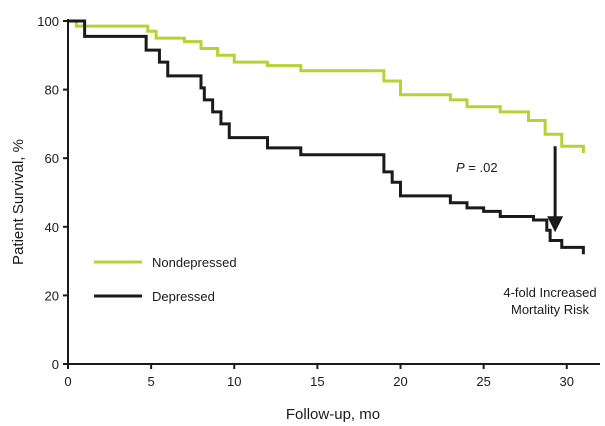 Image resolution: width=605 pixels, height=426 pixels. Describe the element at coordinates (194, 262) in the screenshot. I see `legend-label-nondepressed: Nondepressed` at that location.